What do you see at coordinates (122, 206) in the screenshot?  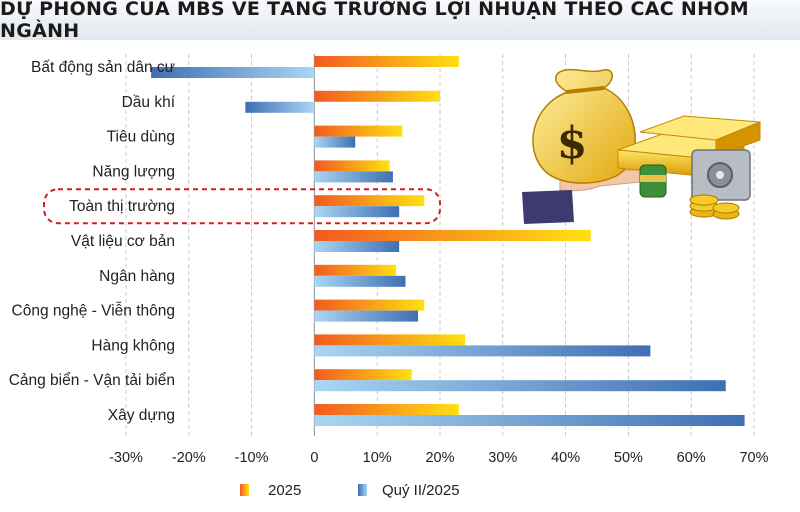 I see `category-label: Toàn thị trường` at bounding box center [122, 206].